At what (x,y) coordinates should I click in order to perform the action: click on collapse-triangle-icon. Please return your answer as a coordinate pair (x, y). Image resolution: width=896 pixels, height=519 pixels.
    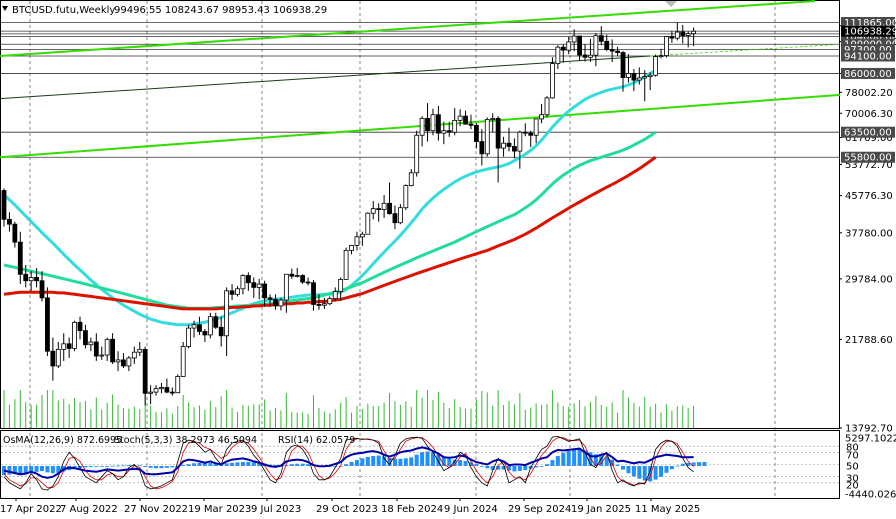
    Looking at the image, I should click on (5, 8).